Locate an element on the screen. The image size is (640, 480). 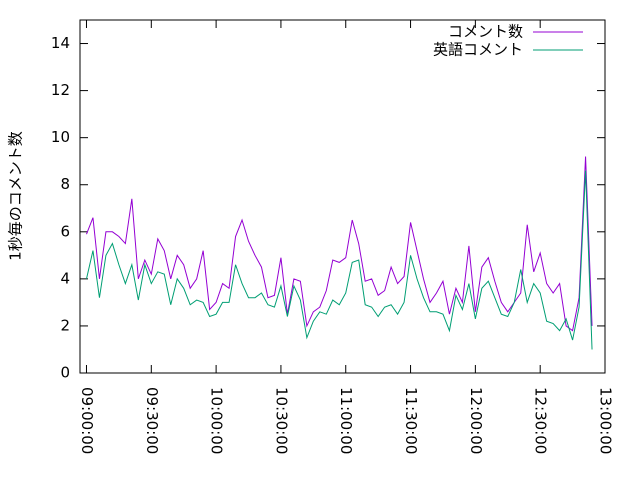
x-tick-label: 12:30:00 is located at coordinates (541, 420).